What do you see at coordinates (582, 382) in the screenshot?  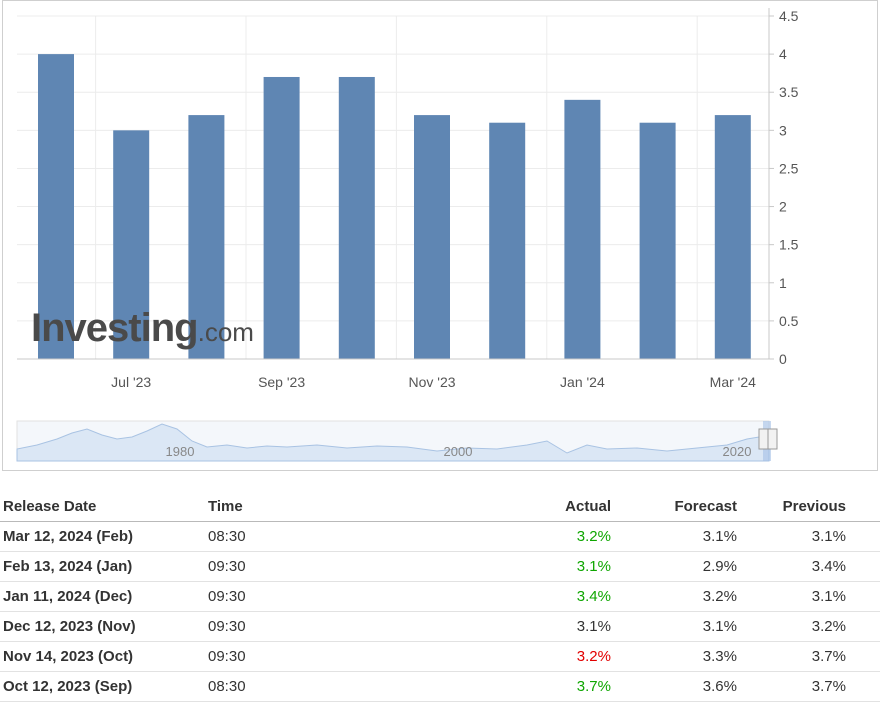 I see `x-tick-label: Jan '24` at bounding box center [582, 382].